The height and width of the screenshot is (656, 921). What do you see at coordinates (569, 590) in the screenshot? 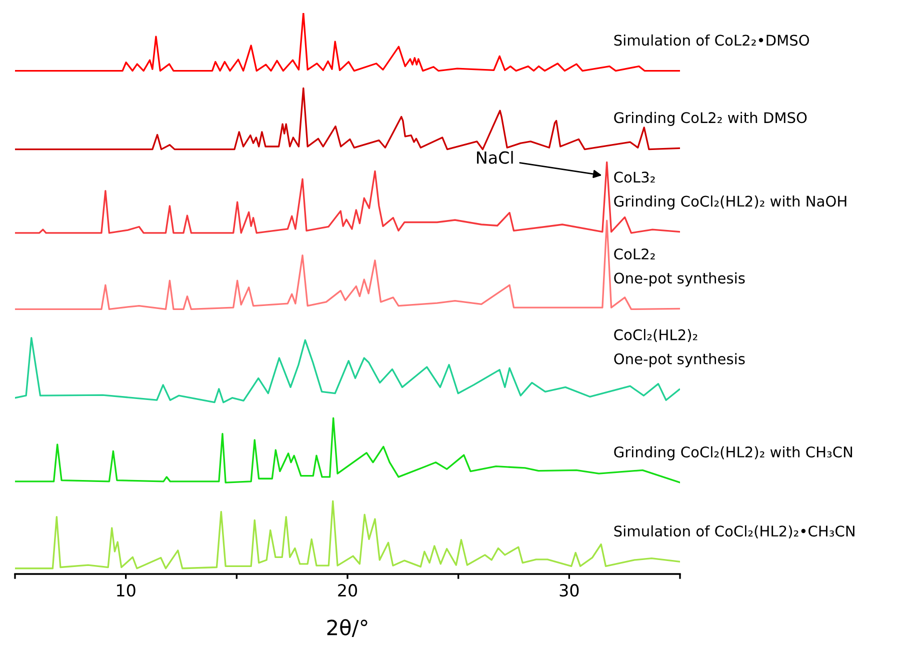
I see `x-tick-label: 30` at bounding box center [569, 590].